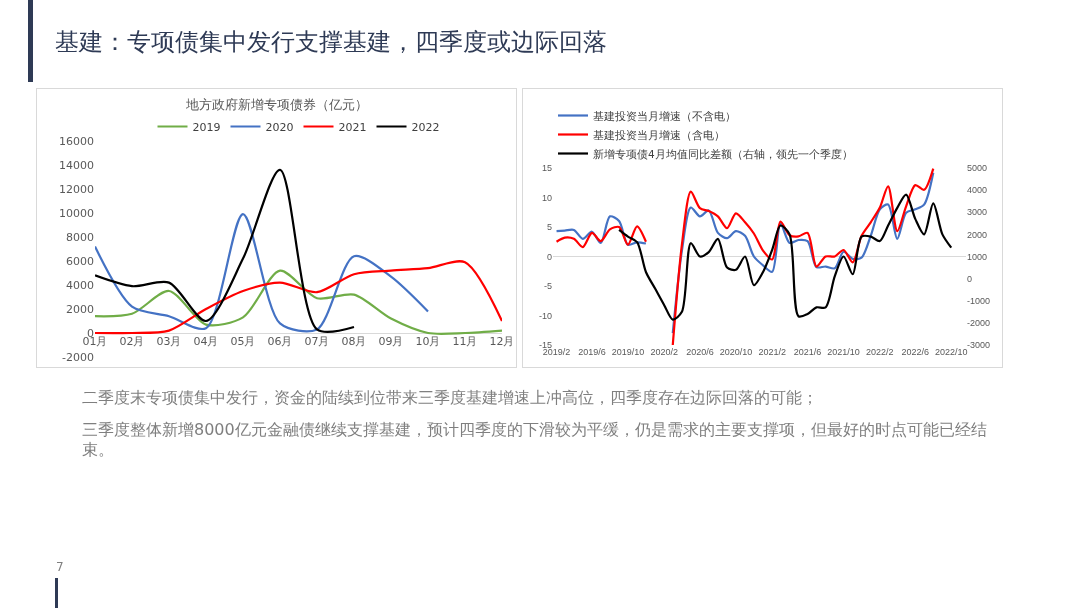 Image resolution: width=1080 pixels, height=608 pixels. What do you see at coordinates (206, 341) in the screenshot?
I see `x-tick-label: 04月` at bounding box center [206, 341].